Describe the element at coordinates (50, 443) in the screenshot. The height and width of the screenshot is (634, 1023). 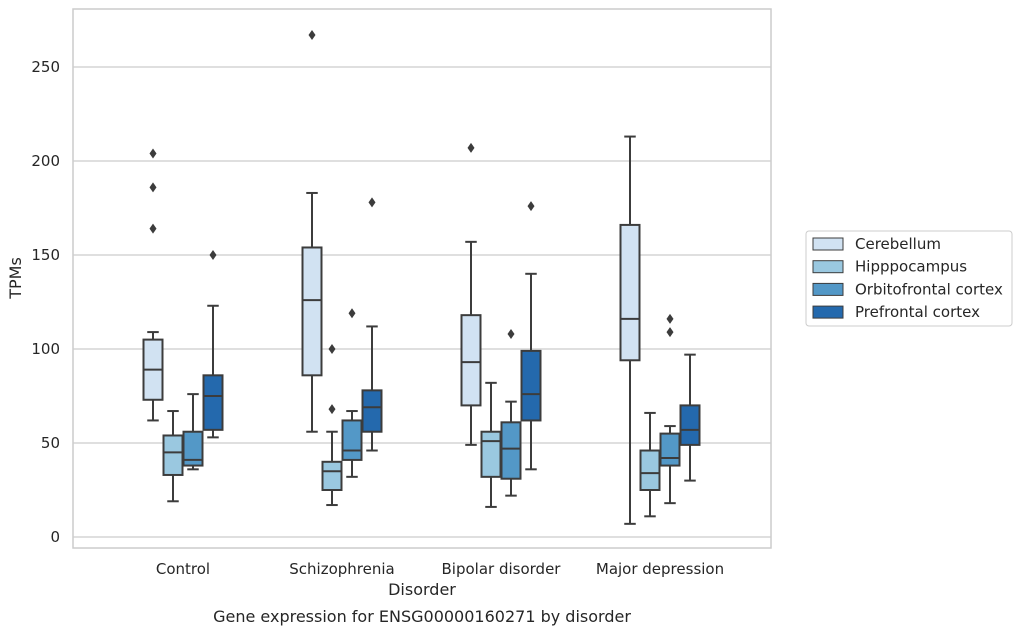
I see `y-tick-label: 50` at that location.